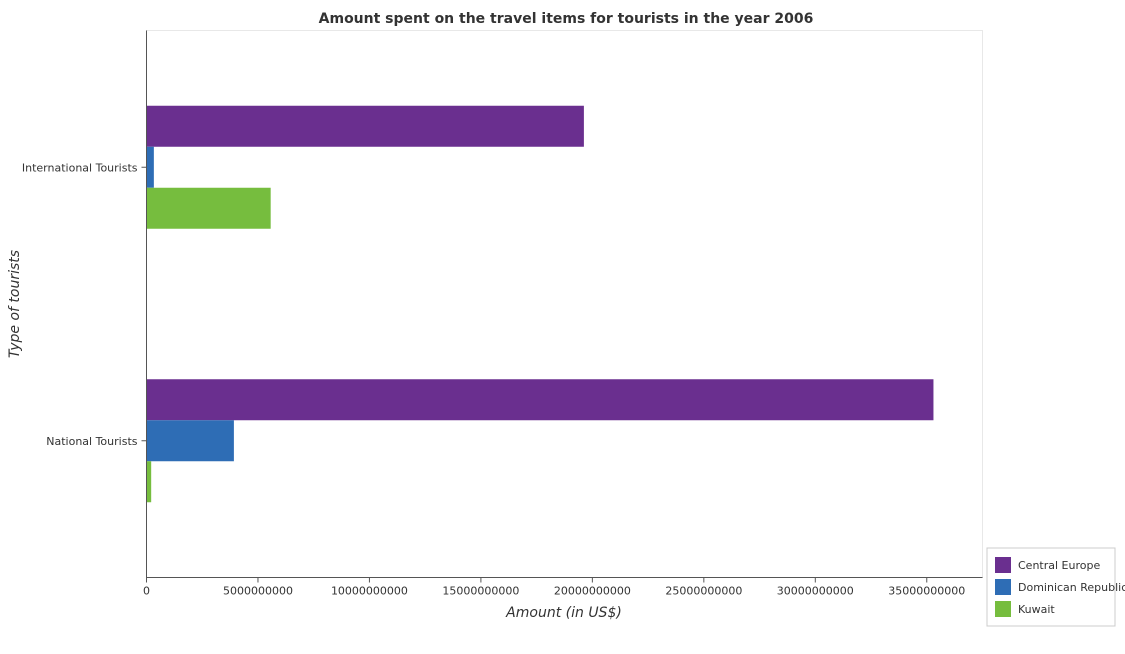 This screenshot has width=1125, height=654. What do you see at coordinates (592, 591) in the screenshot?
I see `x-tick-label: 20000000000` at bounding box center [592, 591].